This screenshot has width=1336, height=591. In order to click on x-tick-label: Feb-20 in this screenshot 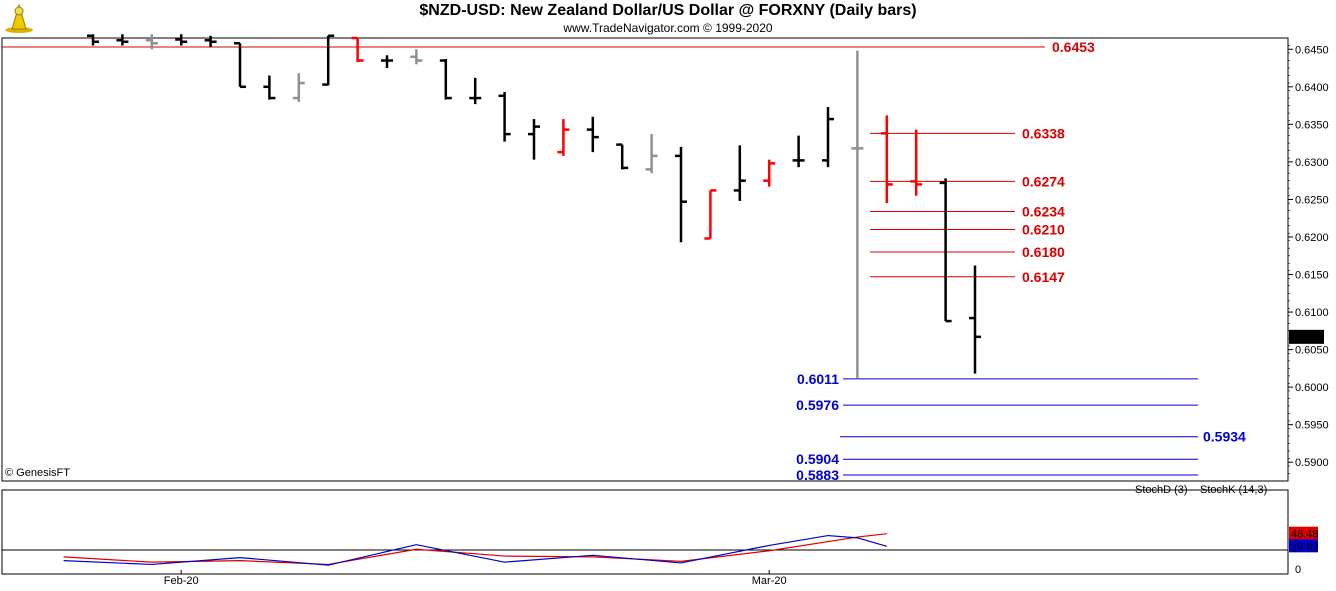, I will do `click(181, 581)`.